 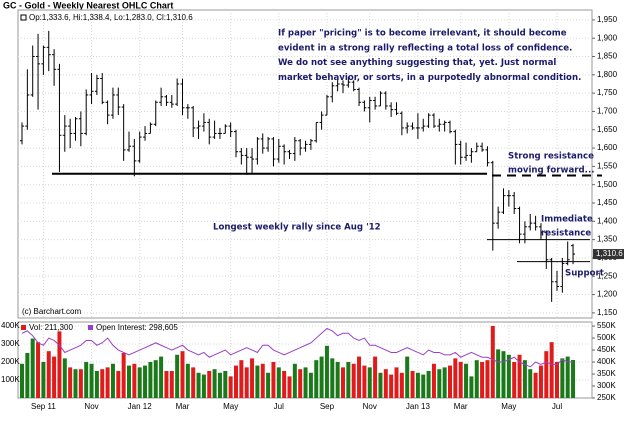 I want to click on y-tick-label: 1,800, so click(x=607, y=74).